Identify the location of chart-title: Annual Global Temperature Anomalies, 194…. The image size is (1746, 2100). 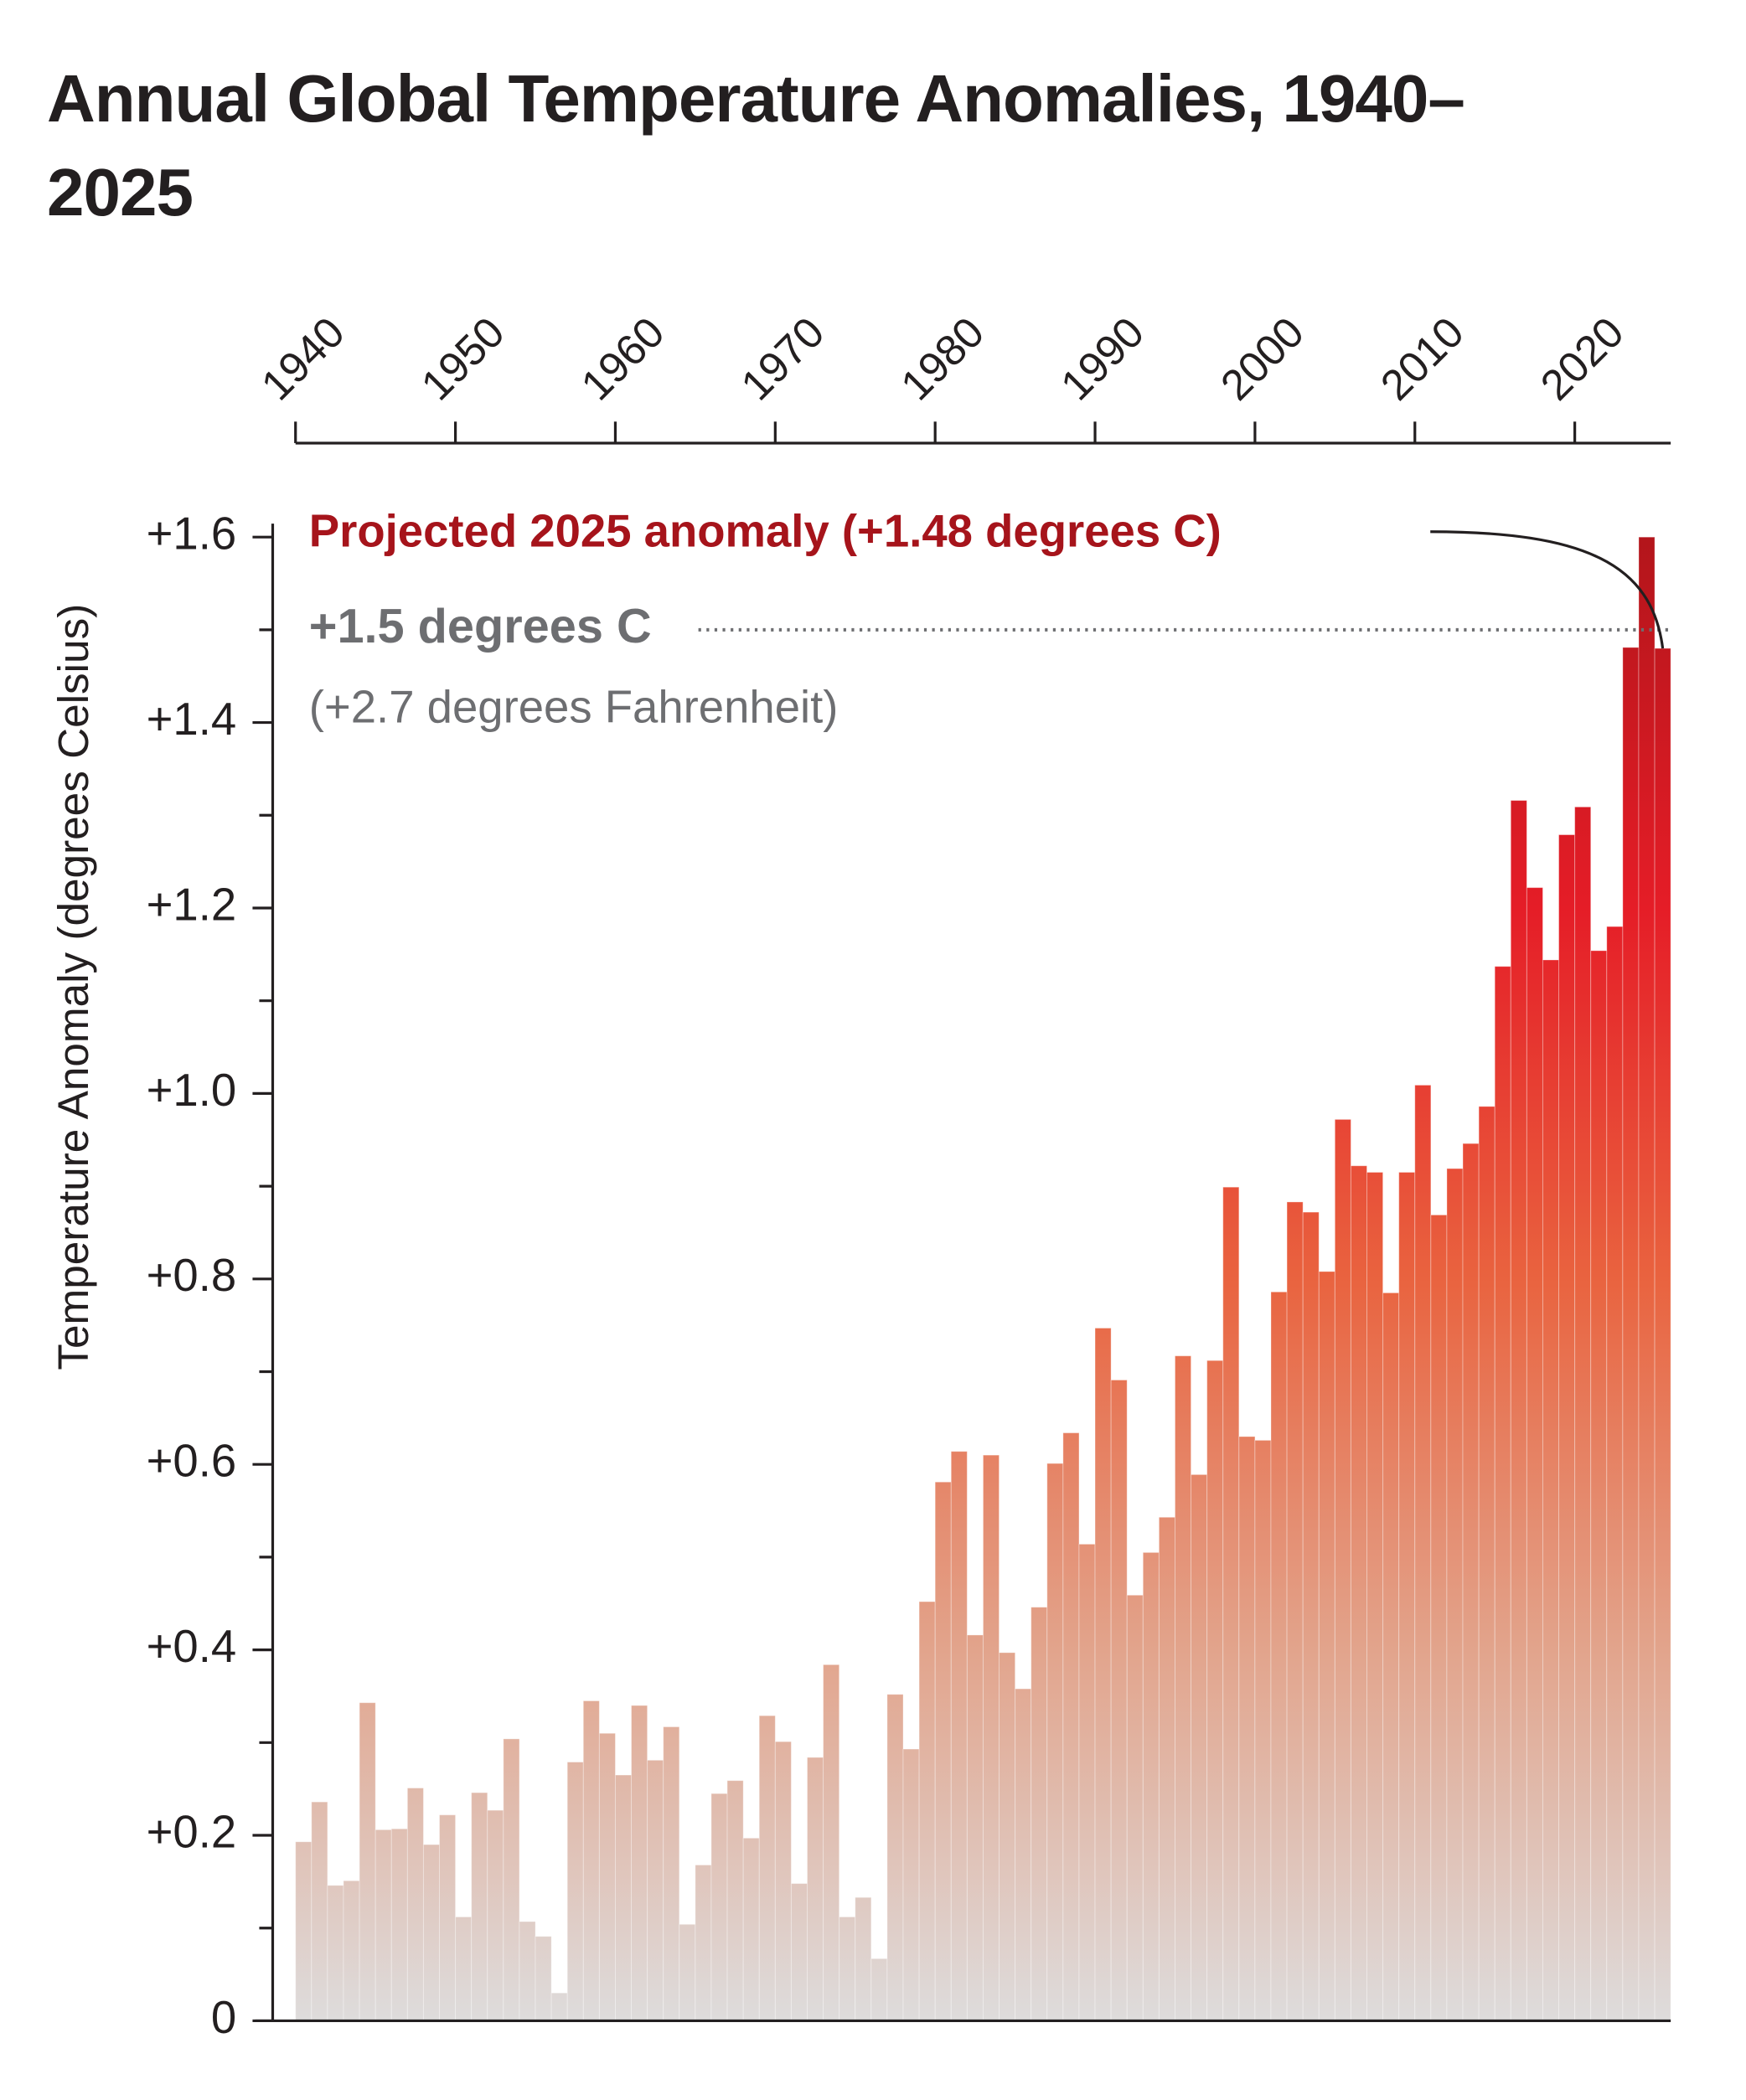
(756, 146).